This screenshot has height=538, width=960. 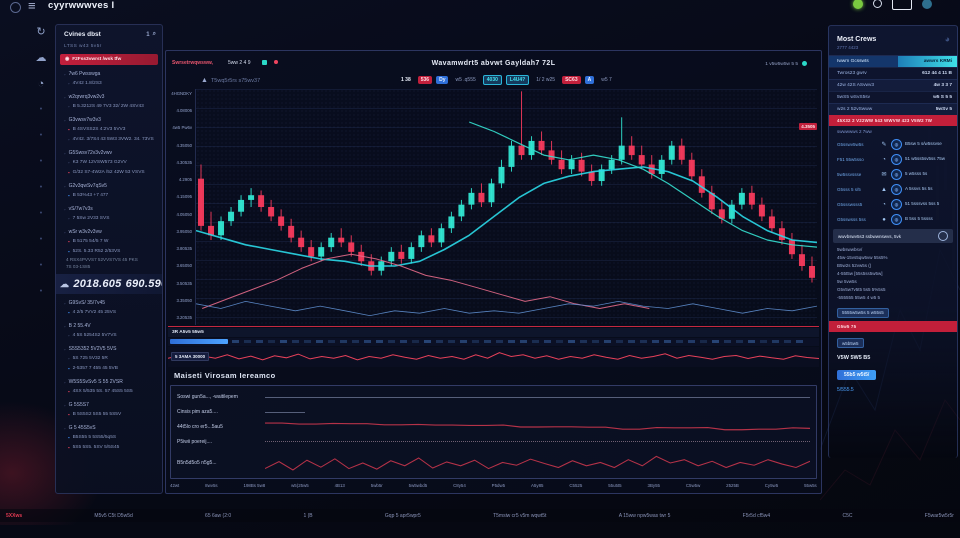 What do you see at coordinates (857, 375) in the screenshot?
I see `market-action-button: 55b5 w5t5/` at bounding box center [857, 375].